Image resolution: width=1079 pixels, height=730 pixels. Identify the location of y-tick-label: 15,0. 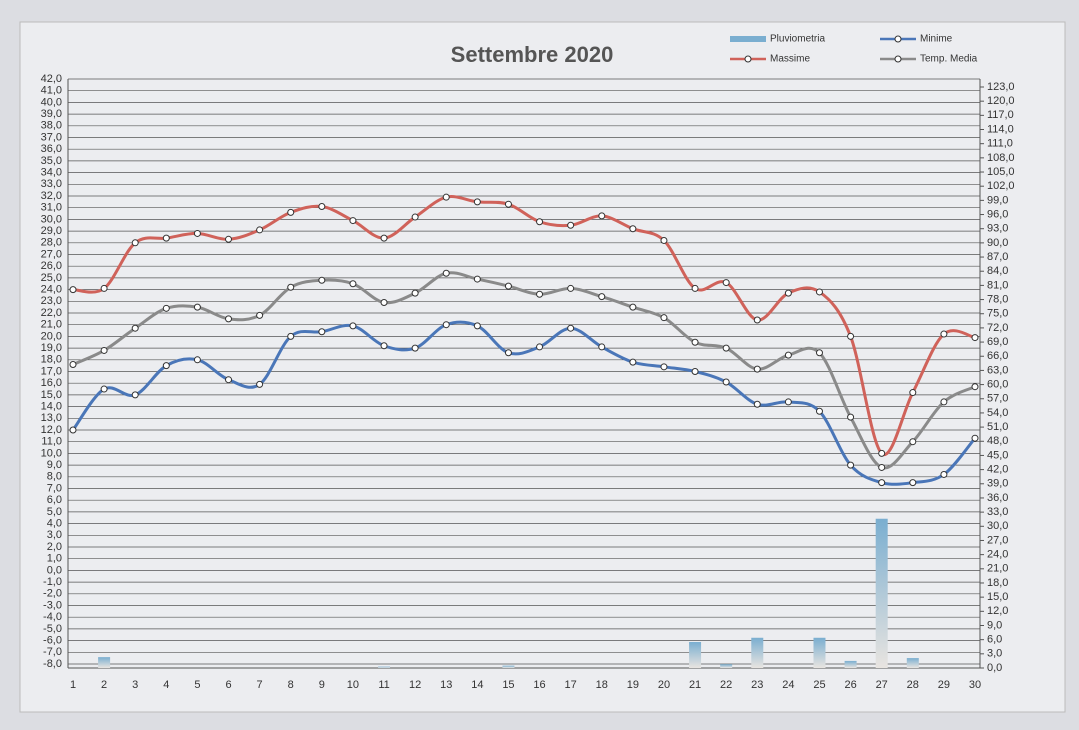
(51, 395).